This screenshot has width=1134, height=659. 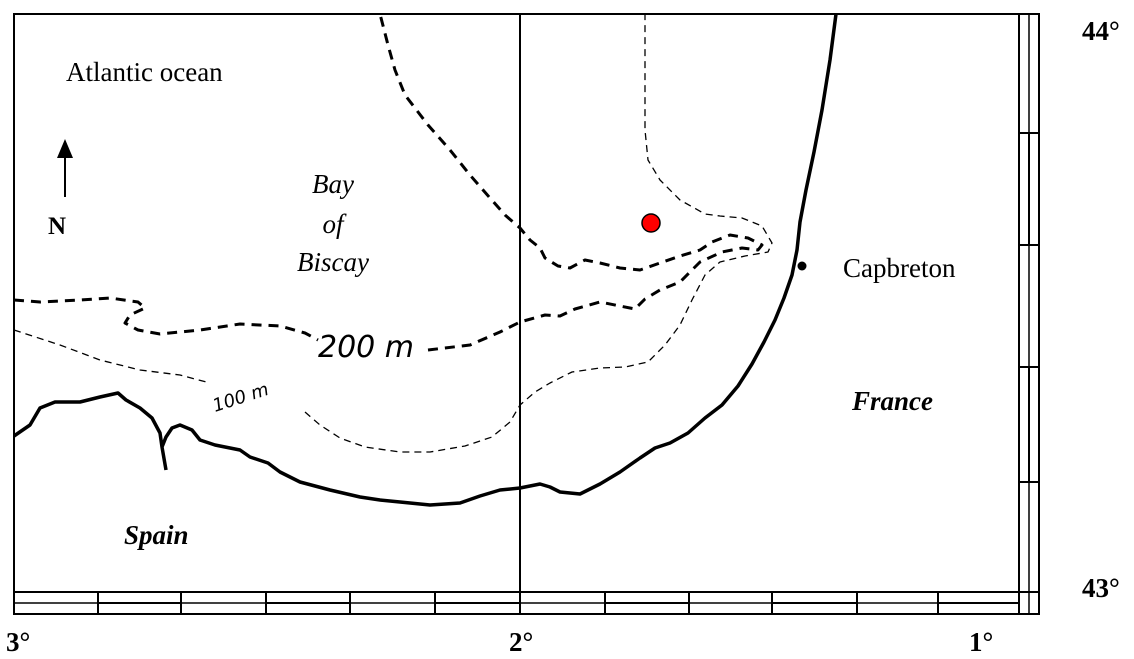 What do you see at coordinates (521, 642) in the screenshot?
I see `longitude-label-2: 2°` at bounding box center [521, 642].